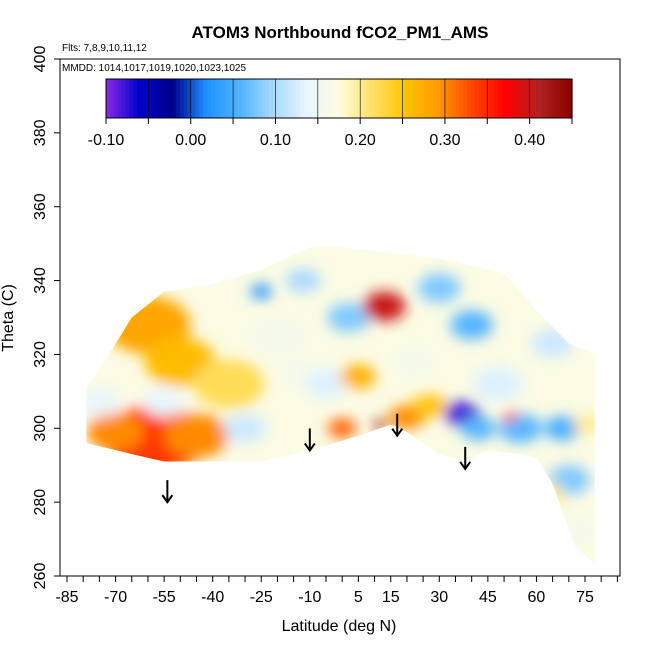 This screenshot has height=655, width=650. I want to click on x-tick-label: 15, so click(391, 597).